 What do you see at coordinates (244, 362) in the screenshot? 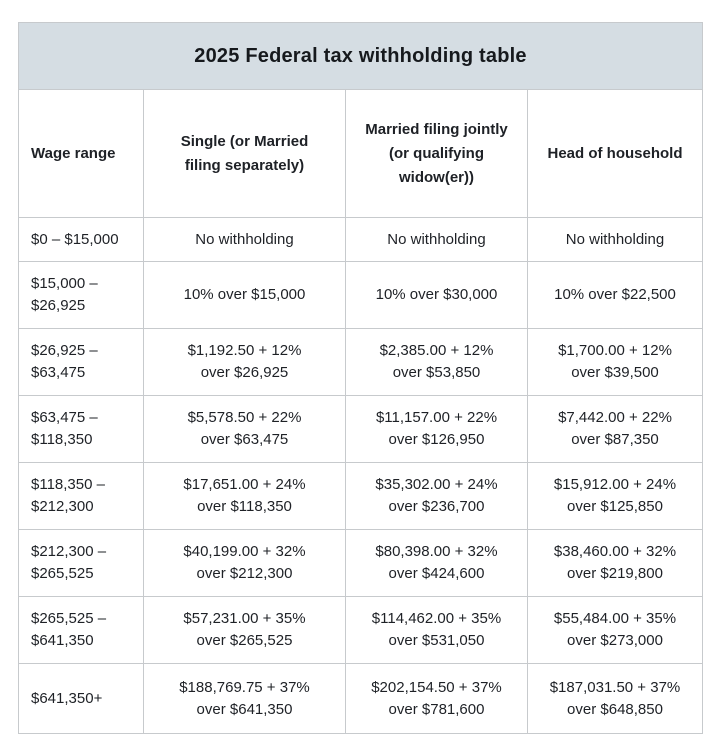
I see `withholding-cell-single: $1,192.50 + 12% over $26,925` at bounding box center [244, 362].